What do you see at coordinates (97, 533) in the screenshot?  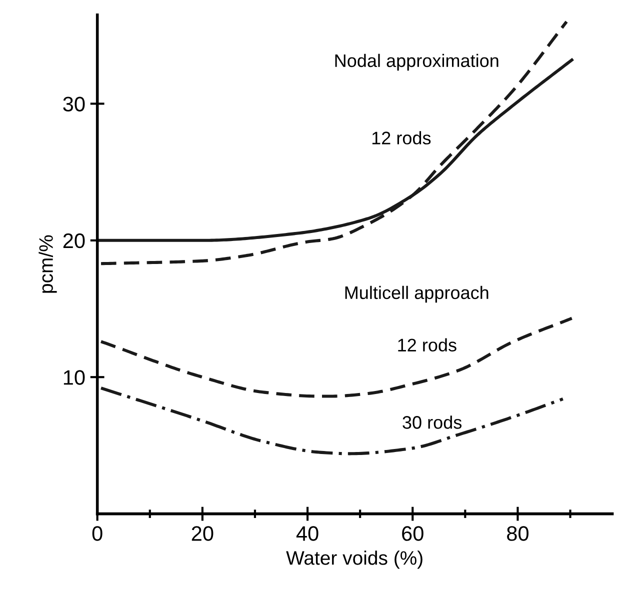 I see `x-tick-label: 0` at bounding box center [97, 533].